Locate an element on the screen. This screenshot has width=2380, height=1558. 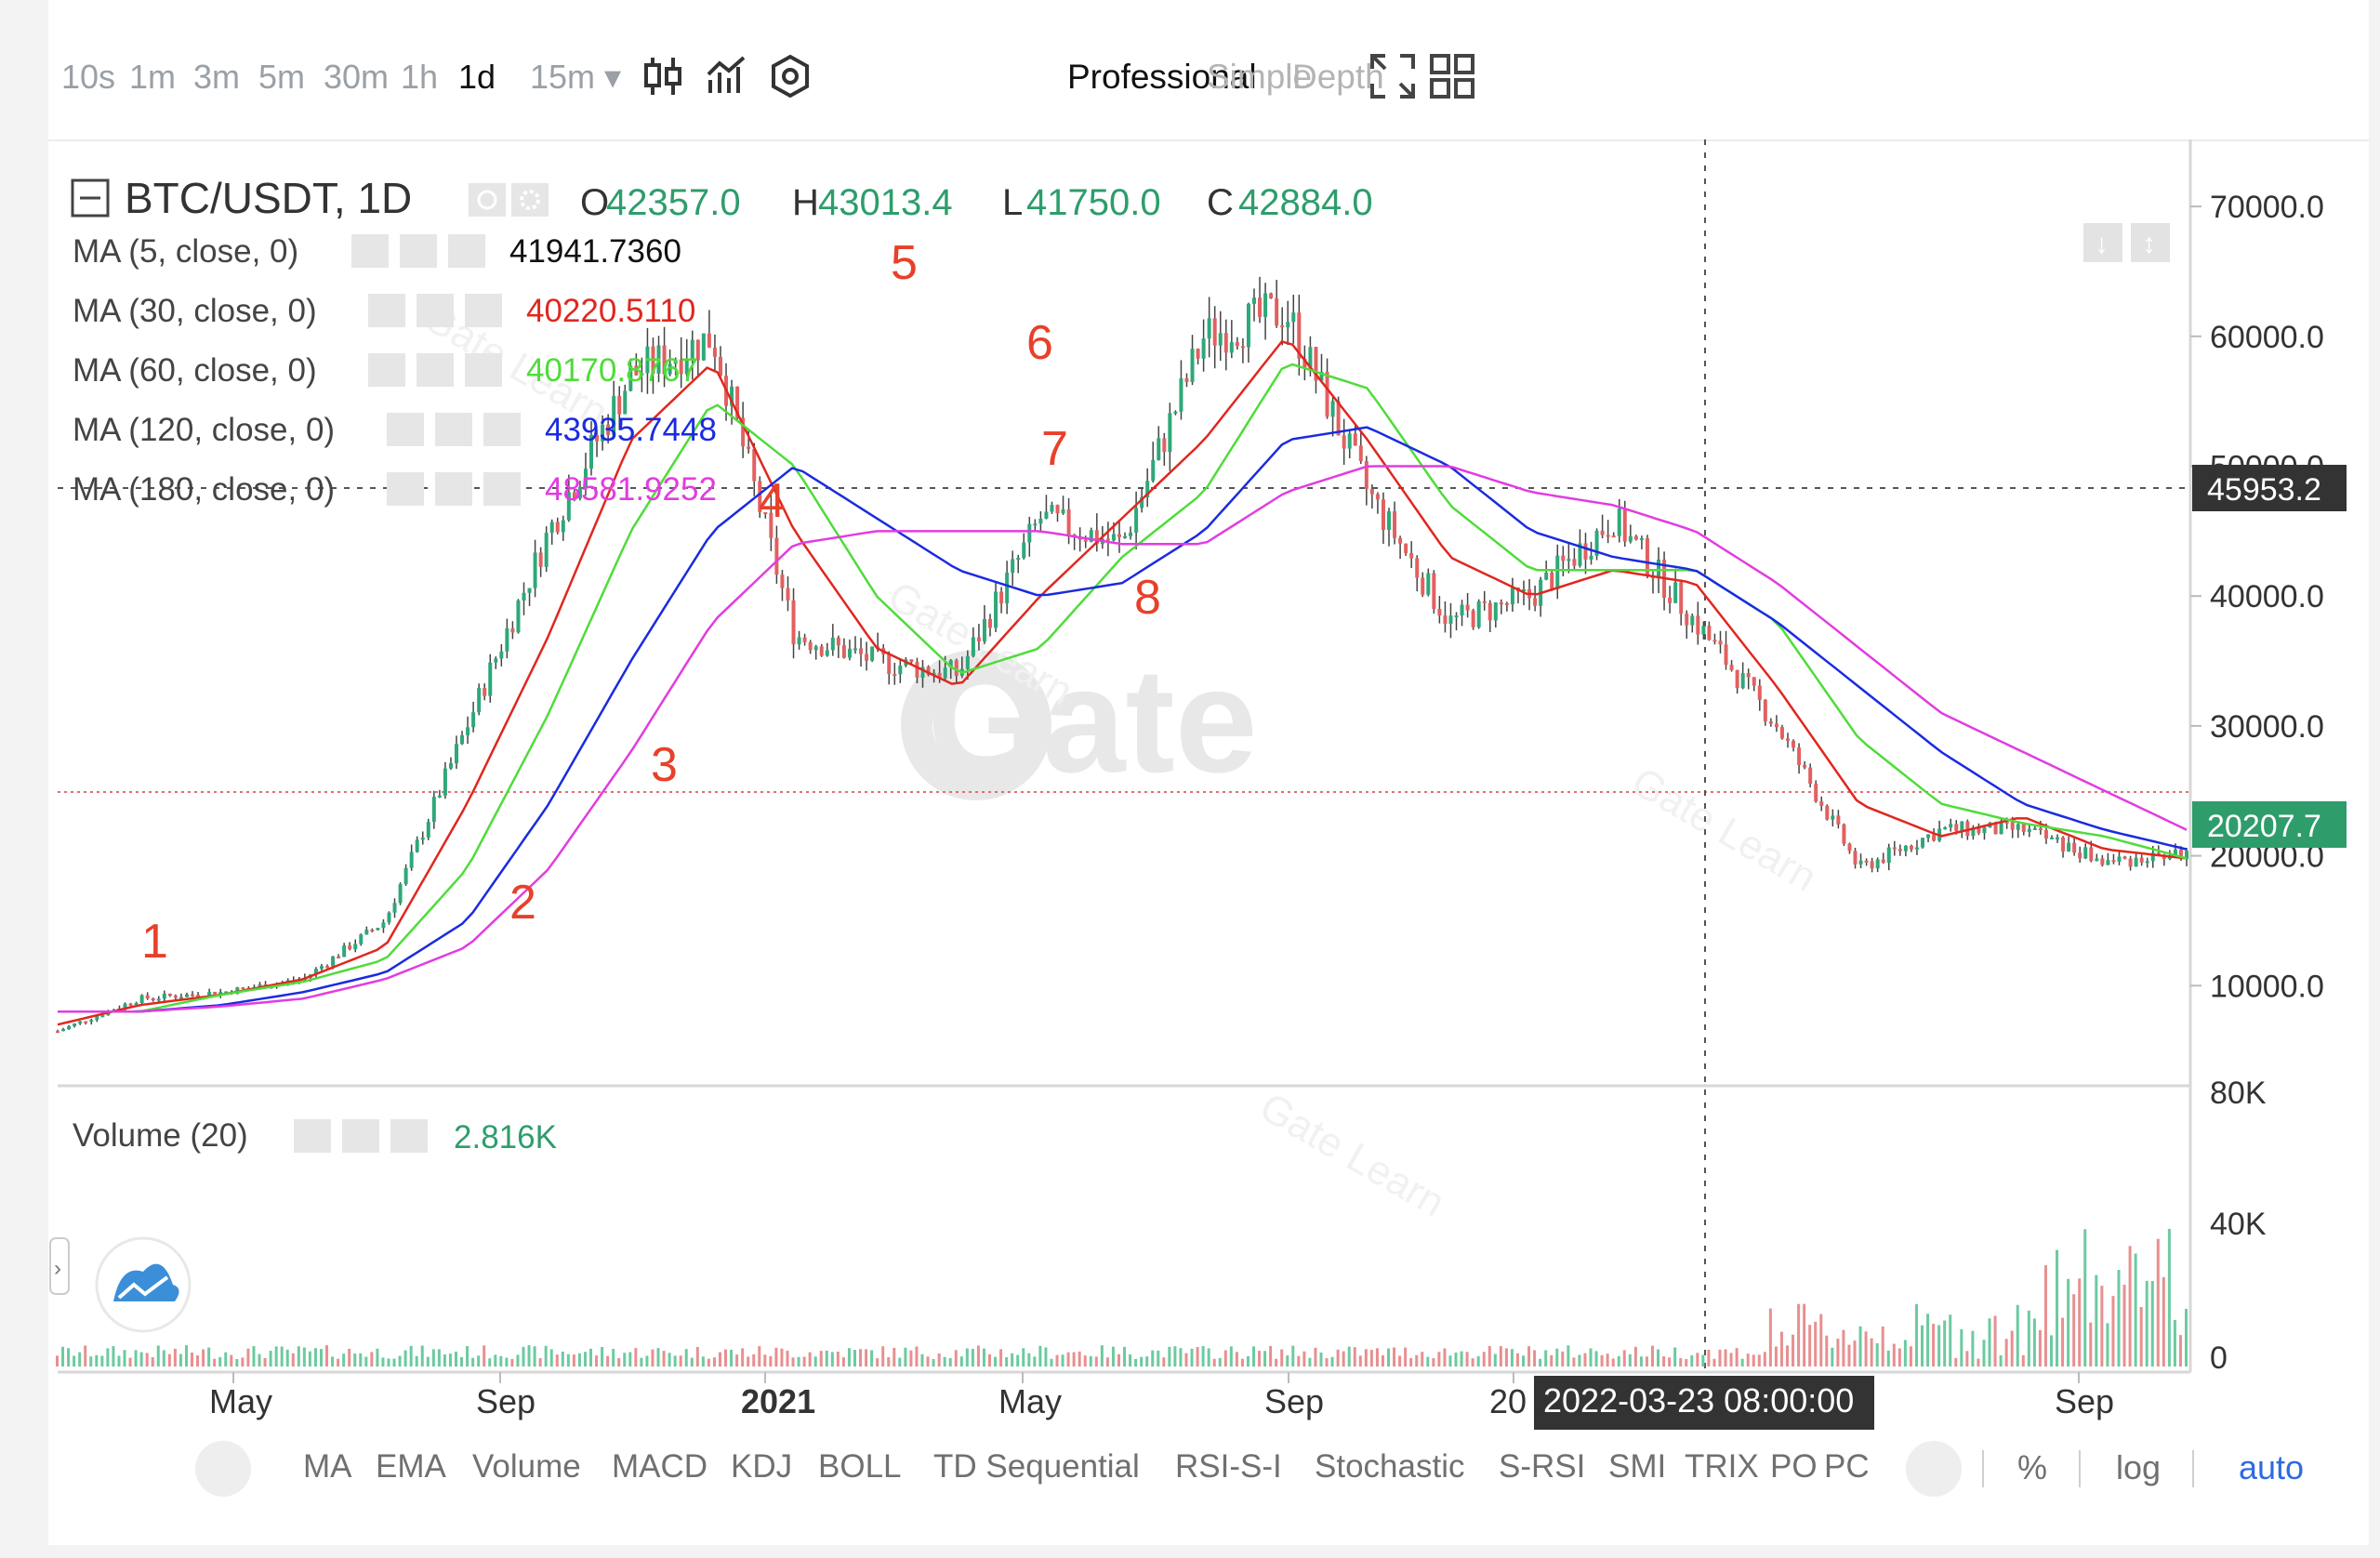
view-professional: Professional is located at coordinates (1162, 77).